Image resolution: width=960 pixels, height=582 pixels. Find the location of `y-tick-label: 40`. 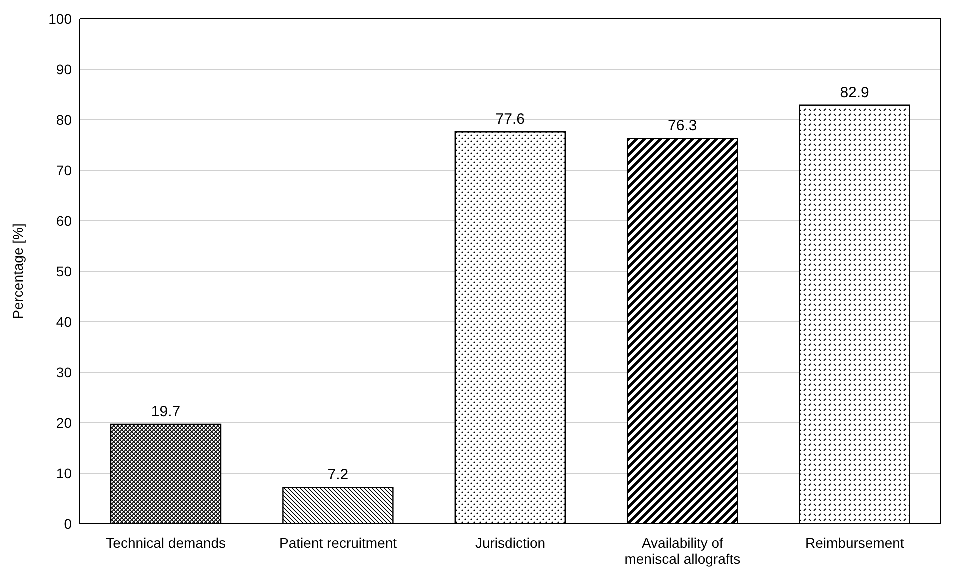

y-tick-label: 40 is located at coordinates (64, 322).